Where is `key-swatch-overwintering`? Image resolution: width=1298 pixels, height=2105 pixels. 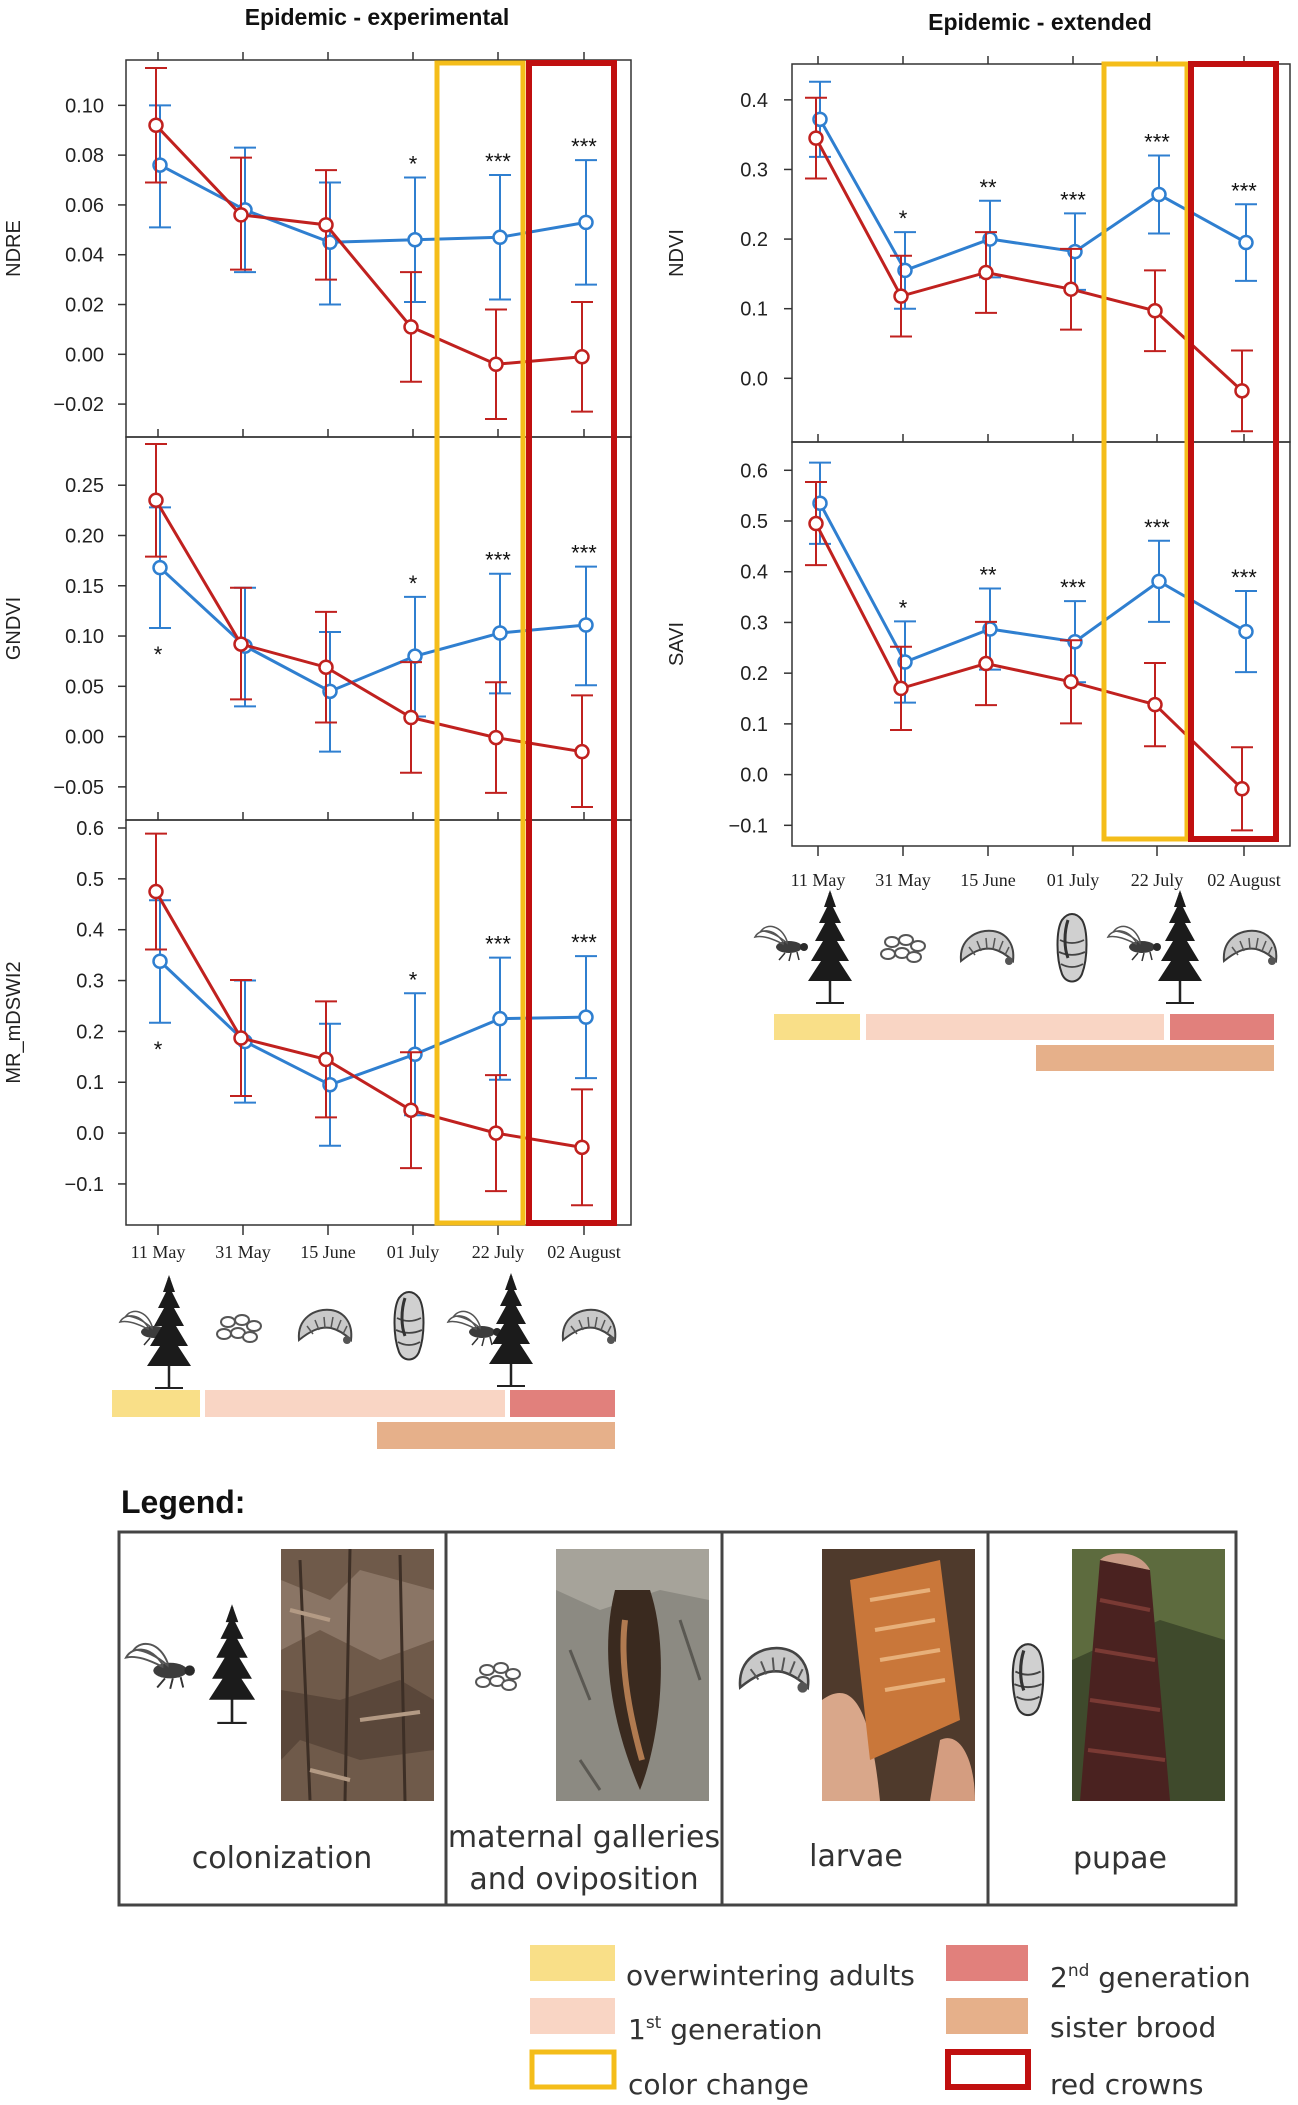
key-swatch-overwintering is located at coordinates (572, 1963).